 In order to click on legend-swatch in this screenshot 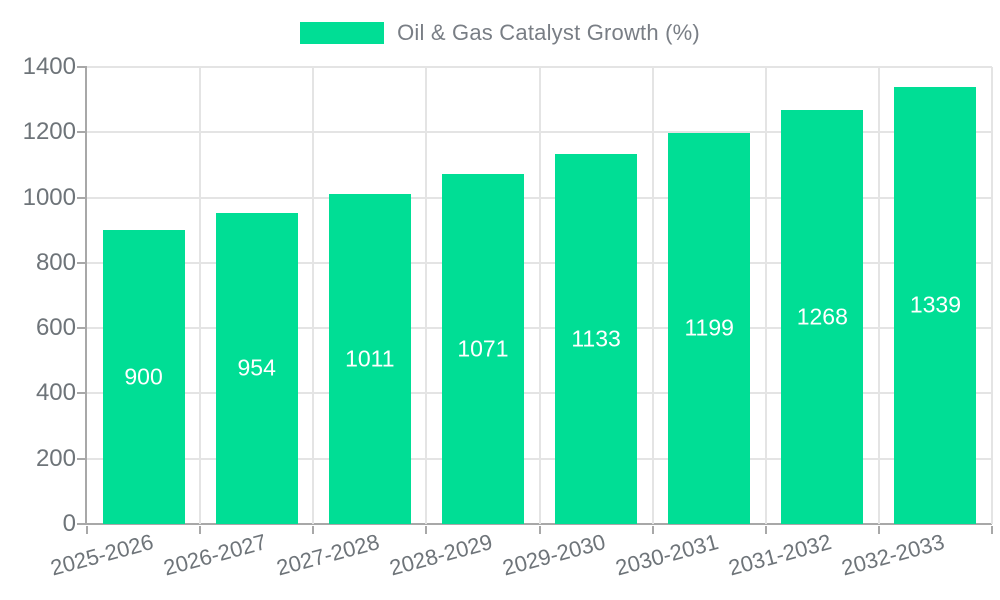, I will do `click(342, 33)`.